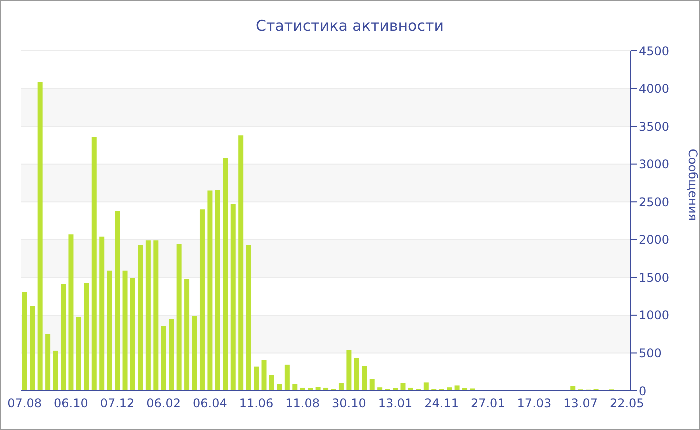  What do you see at coordinates (654, 51) in the screenshot?
I see `y-tick-label: 4500` at bounding box center [654, 51].